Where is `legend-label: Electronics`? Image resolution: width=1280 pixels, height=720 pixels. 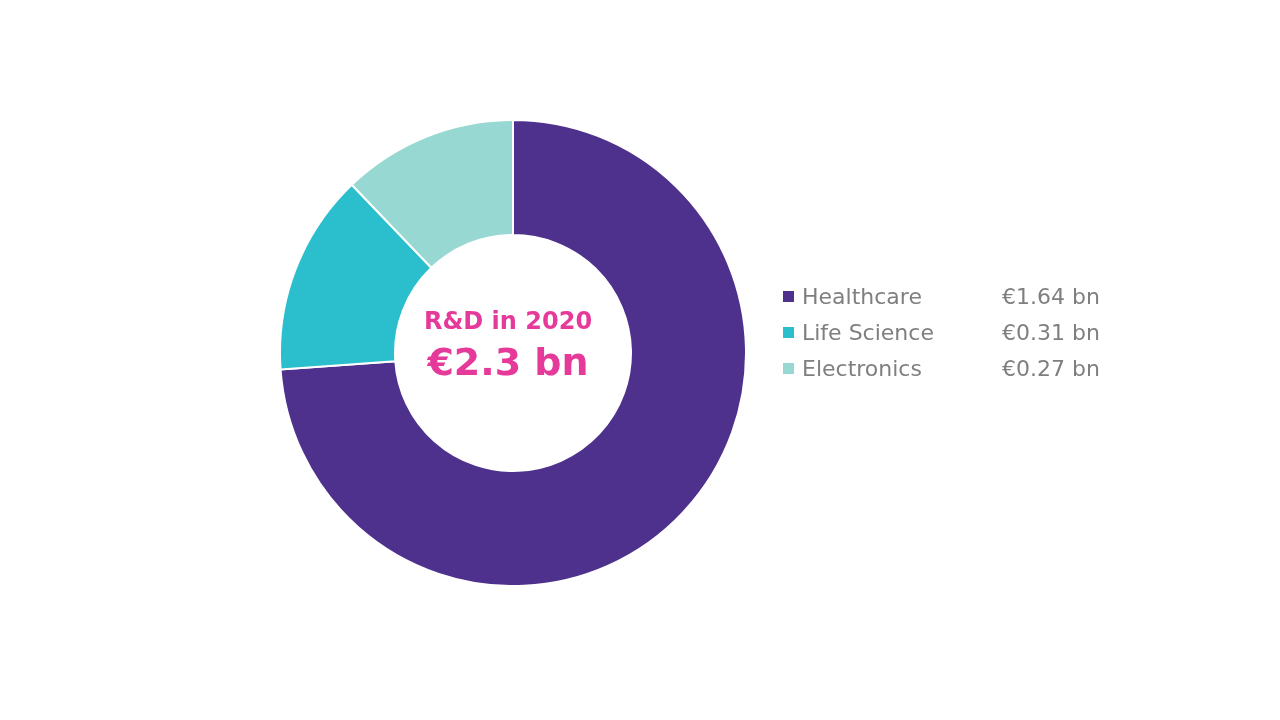
legend-label: Electronics is located at coordinates (862, 368).